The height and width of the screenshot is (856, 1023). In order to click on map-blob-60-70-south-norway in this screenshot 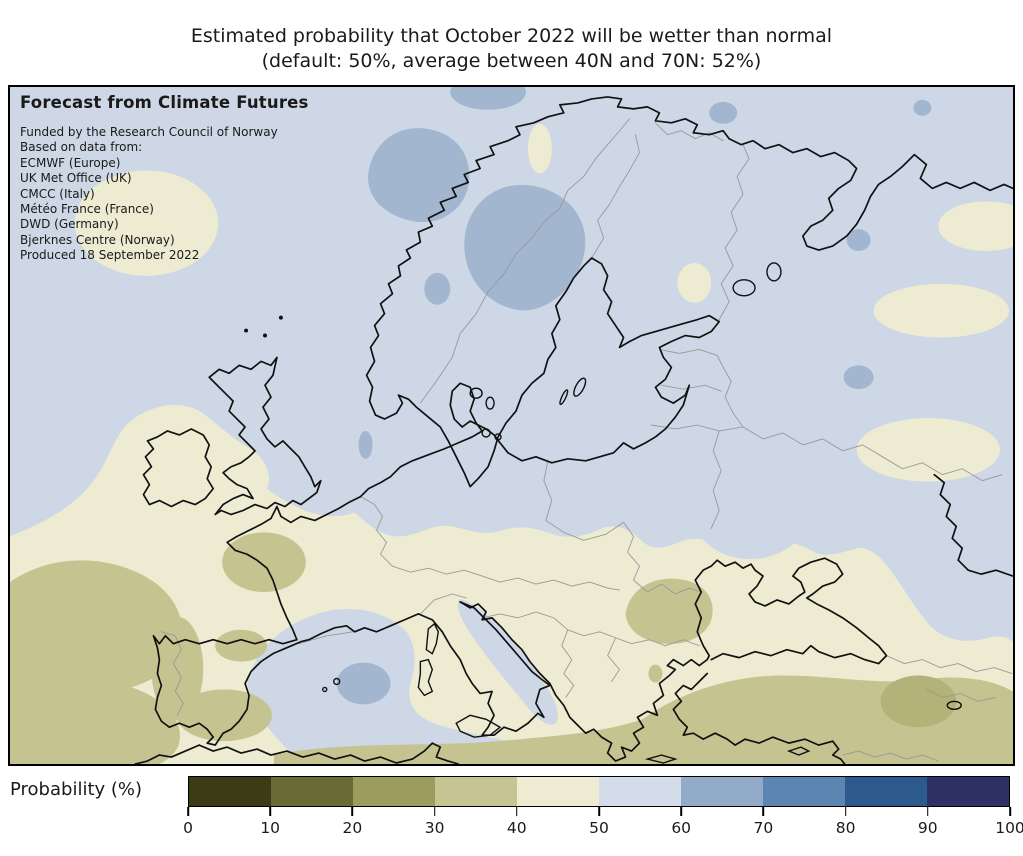, I will do `click(437, 288)`.